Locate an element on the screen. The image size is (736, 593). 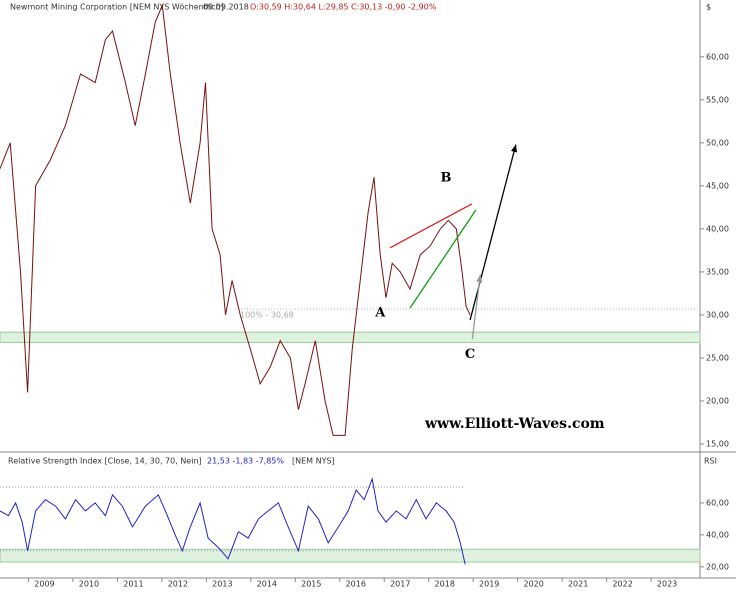
x-tick-label: 2020 is located at coordinates (533, 584).